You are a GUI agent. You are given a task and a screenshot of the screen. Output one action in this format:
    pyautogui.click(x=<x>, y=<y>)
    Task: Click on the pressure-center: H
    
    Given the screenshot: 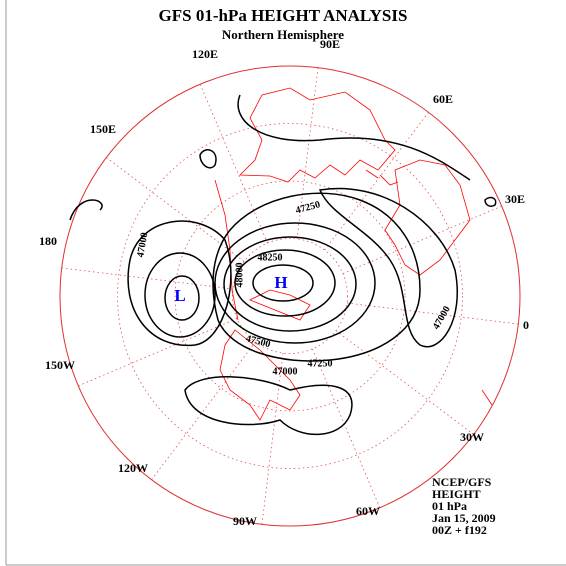 What is the action you would take?
    pyautogui.click(x=280, y=282)
    